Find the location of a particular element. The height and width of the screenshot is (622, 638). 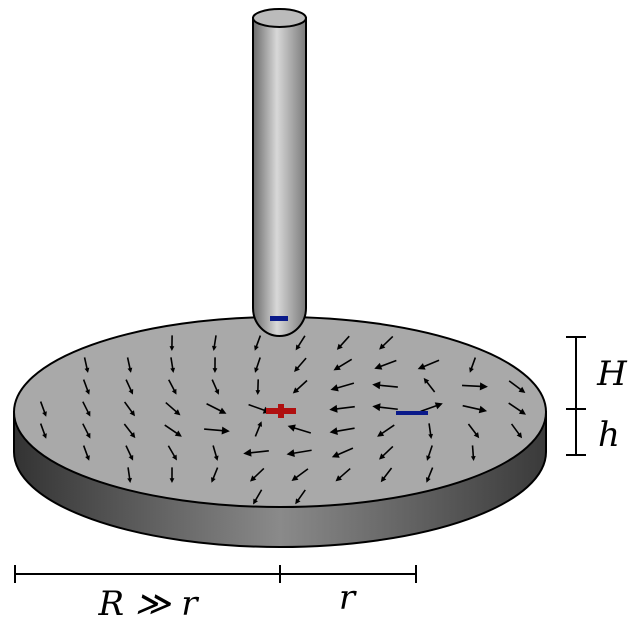

label-h: h is located at coordinates (609, 435).